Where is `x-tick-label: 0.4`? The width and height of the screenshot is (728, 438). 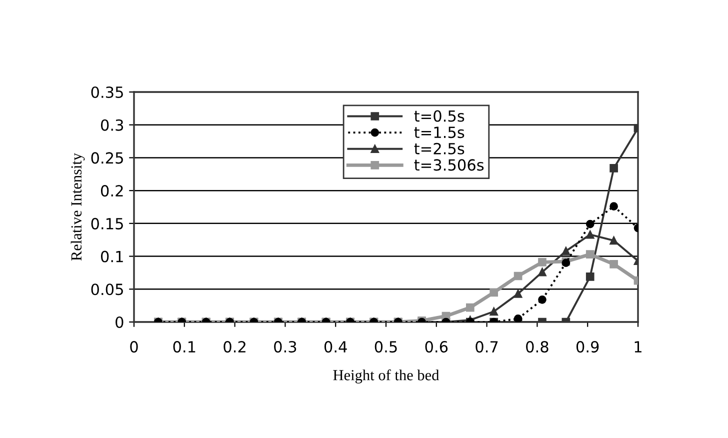
x-tick-label: 0.4 is located at coordinates (335, 347).